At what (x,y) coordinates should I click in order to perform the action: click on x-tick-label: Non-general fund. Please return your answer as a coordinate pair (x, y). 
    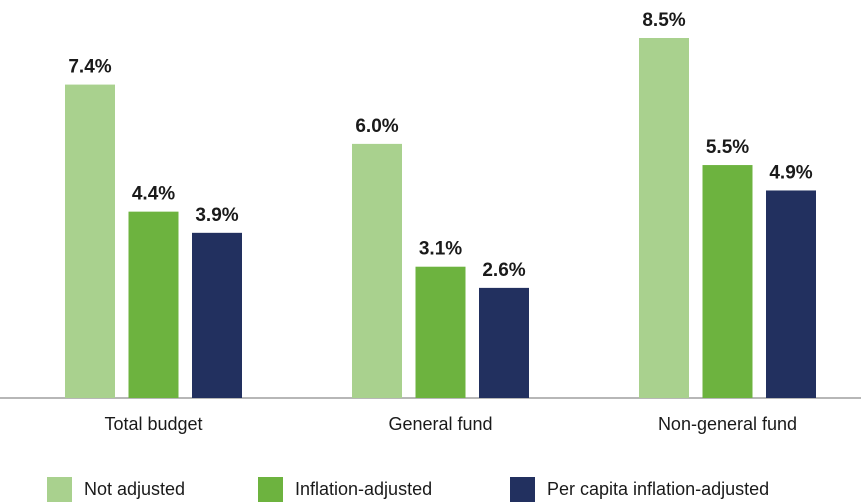
    Looking at the image, I should click on (727, 424).